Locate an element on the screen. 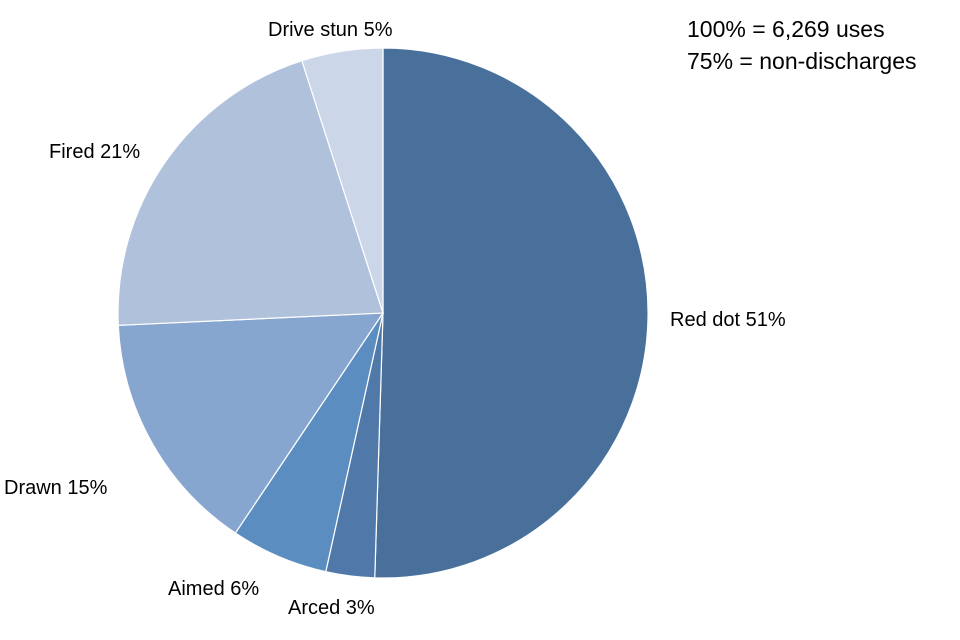 The width and height of the screenshot is (960, 640). slice-label-drive-stun: Drive stun 5% is located at coordinates (330, 30).